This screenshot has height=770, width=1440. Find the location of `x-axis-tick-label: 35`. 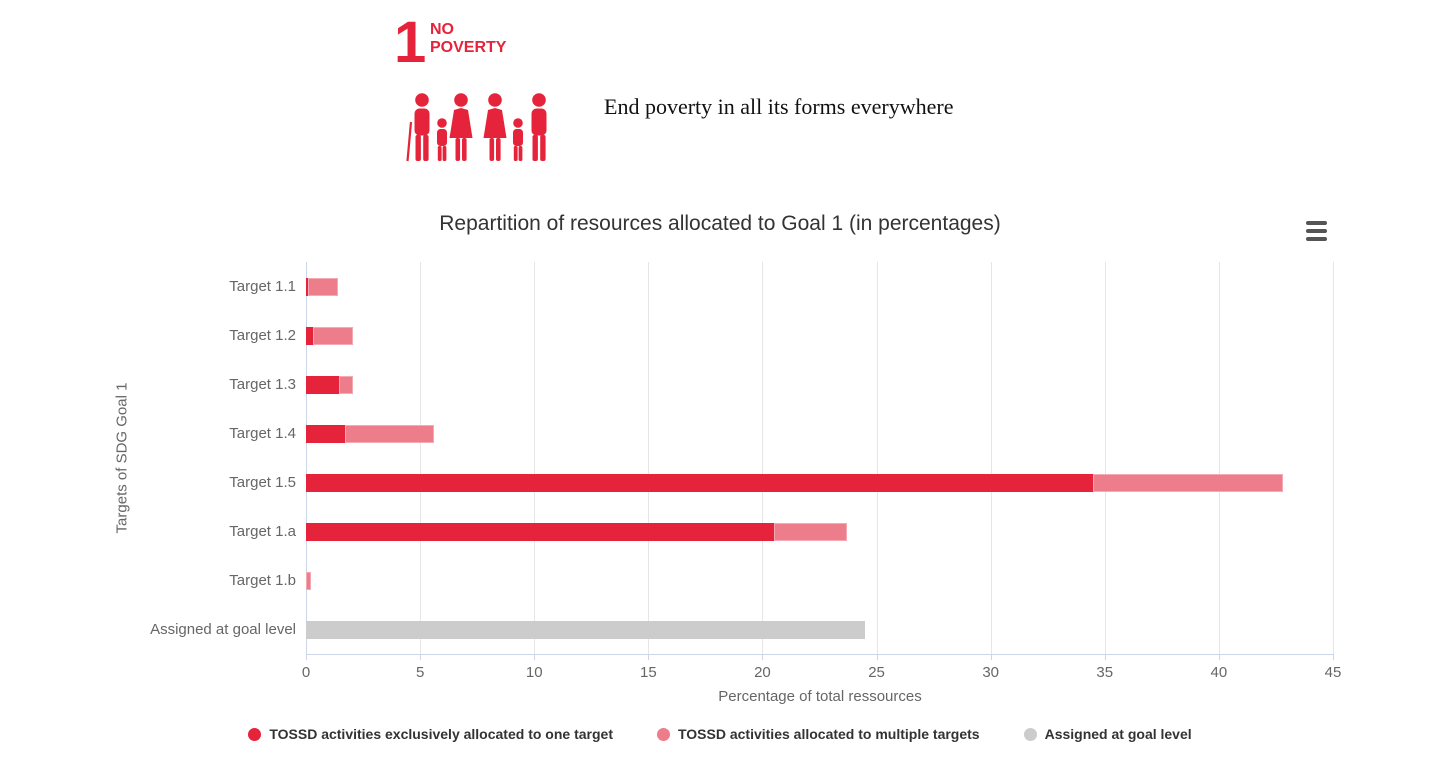

x-axis-tick-label: 35 is located at coordinates (1105, 672).